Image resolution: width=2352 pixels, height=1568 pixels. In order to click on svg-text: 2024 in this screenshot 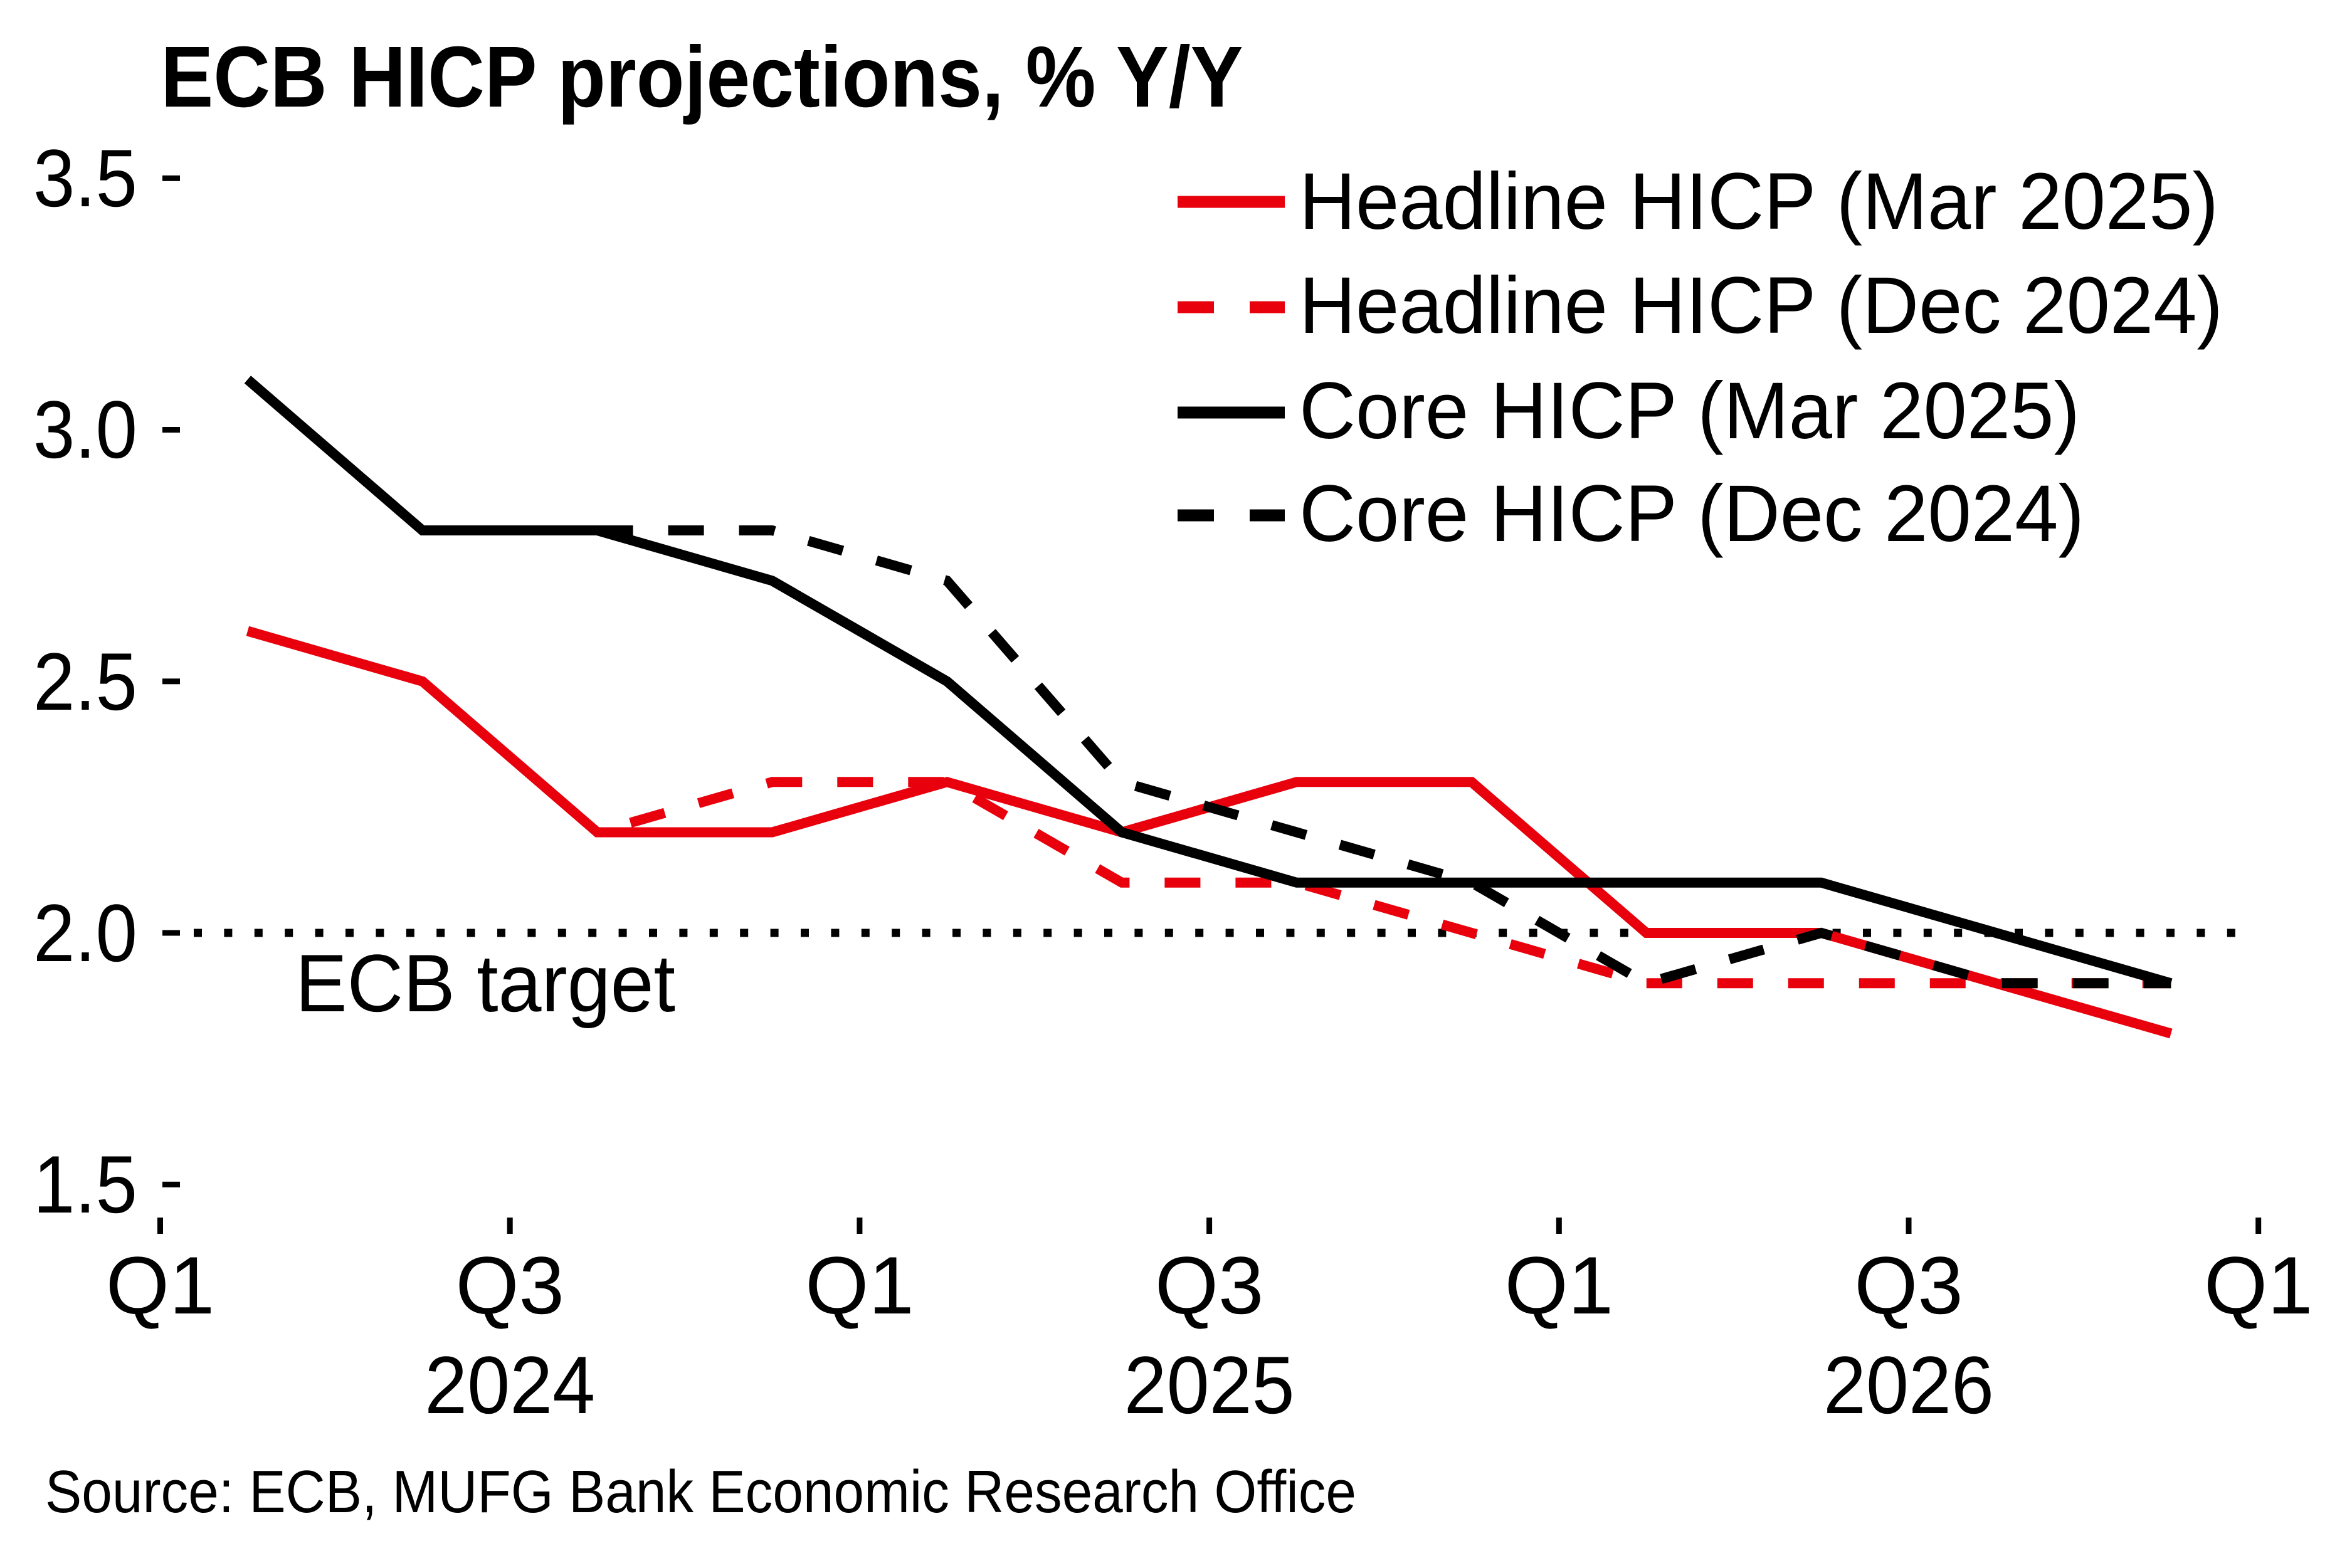, I will do `click(510, 1385)`.